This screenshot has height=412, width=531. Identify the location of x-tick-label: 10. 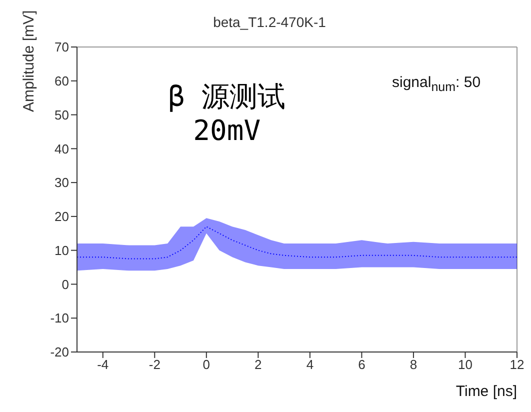
(465, 364).